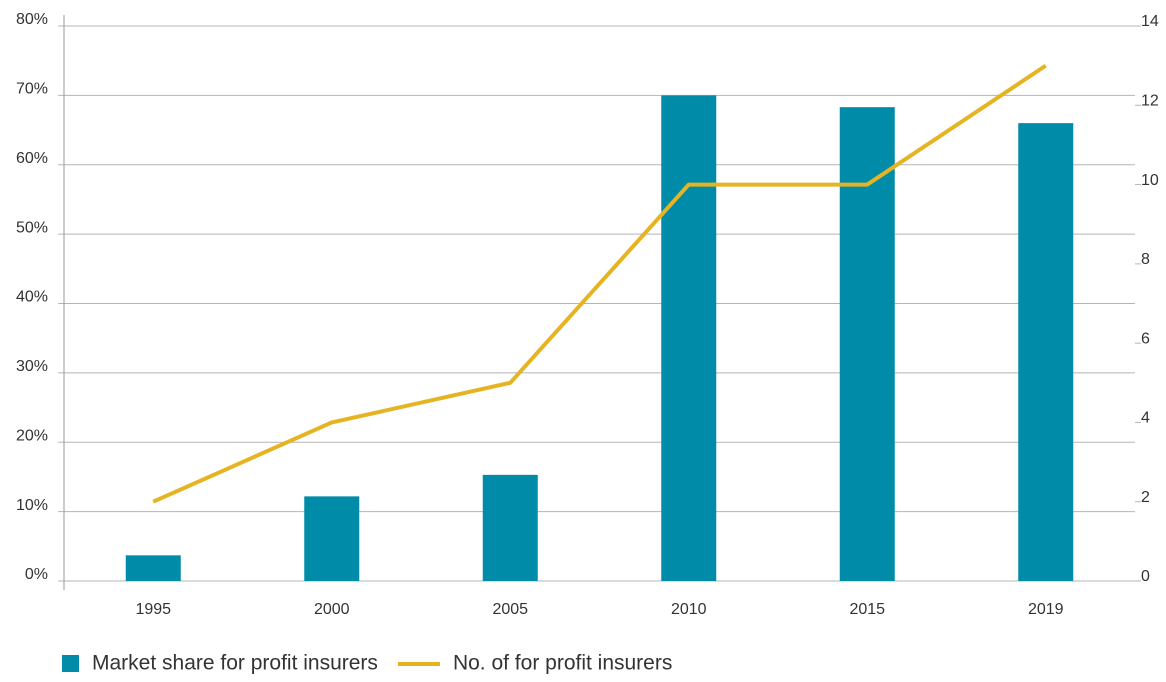 This screenshot has height=682, width=1166. I want to click on y-tick-label: 0%, so click(36, 574).